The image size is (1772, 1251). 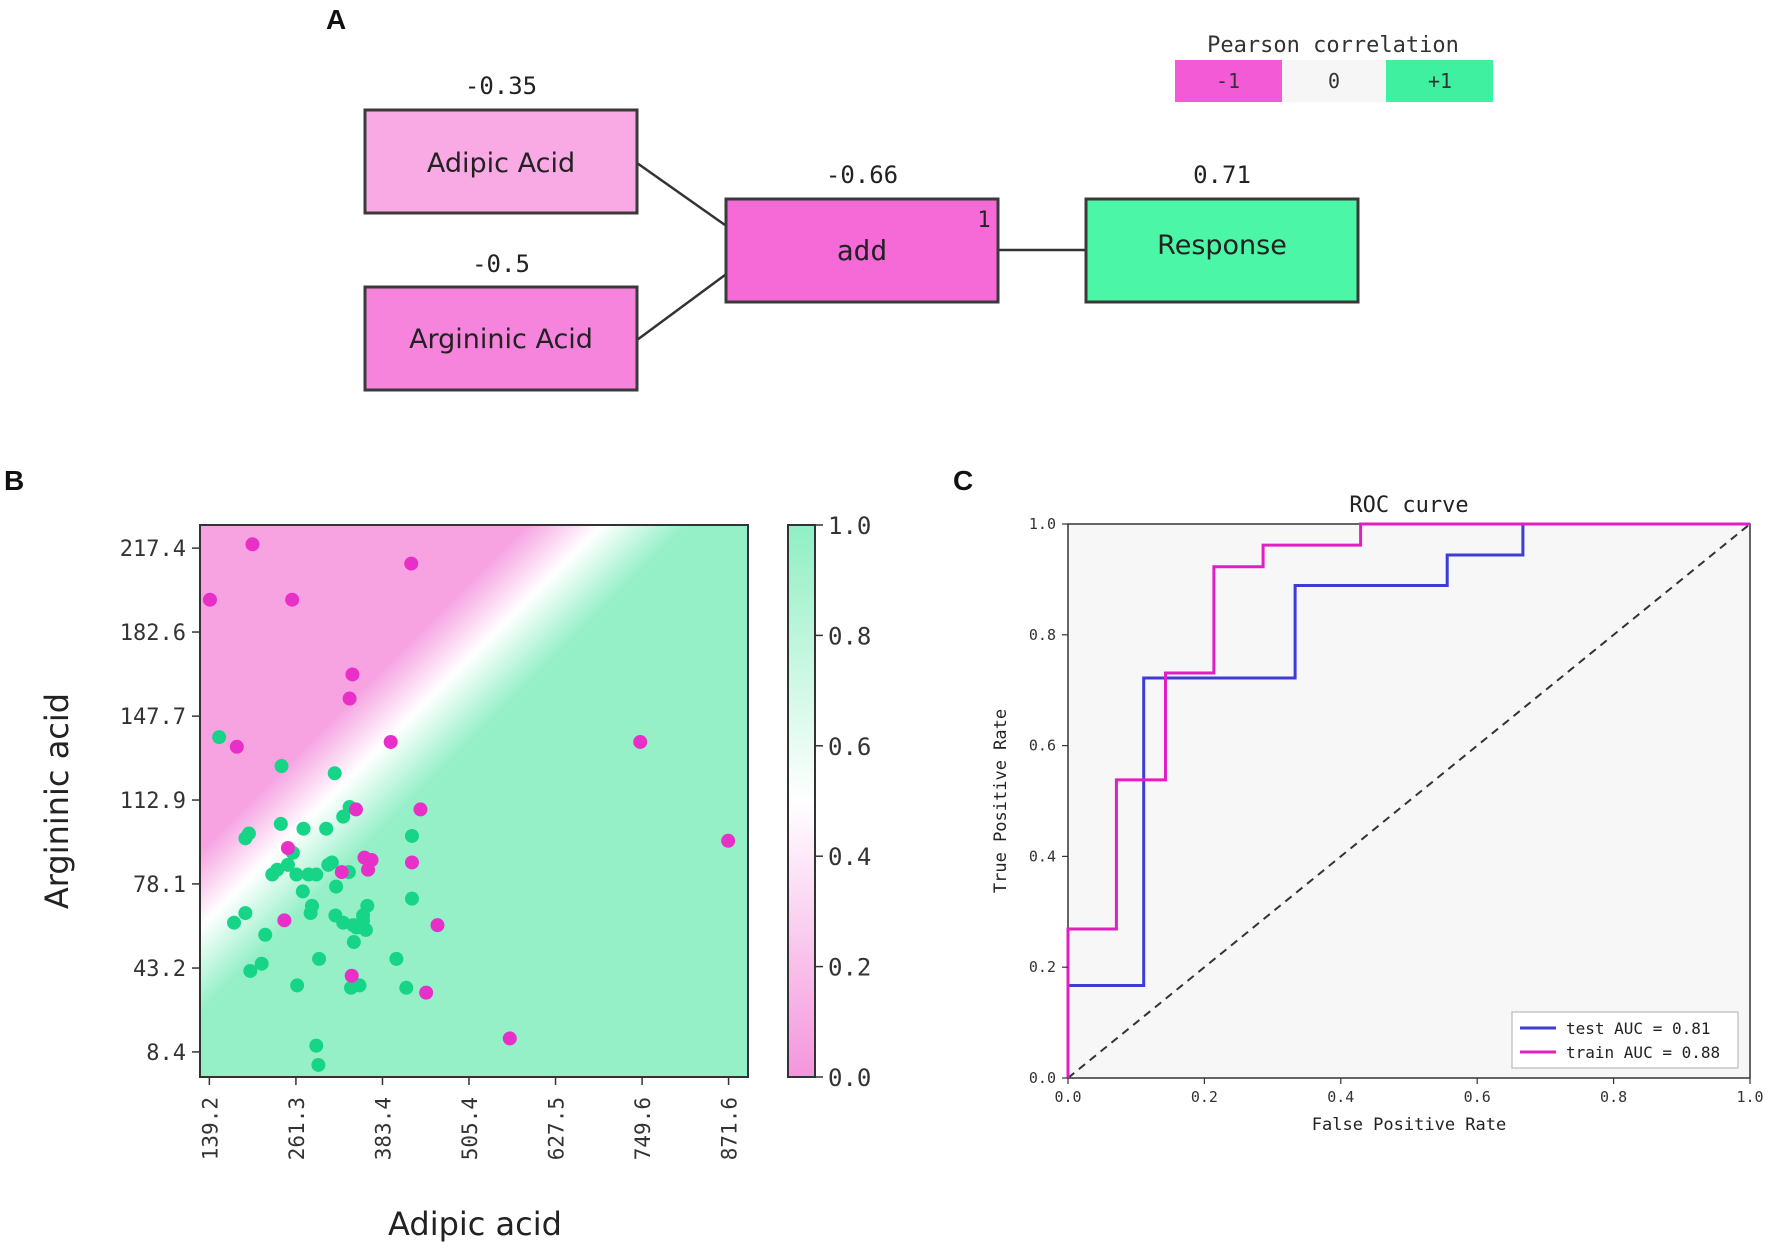 What do you see at coordinates (153, 717) in the screenshot?
I see `y-tick-label-2: 147.7` at bounding box center [153, 717].